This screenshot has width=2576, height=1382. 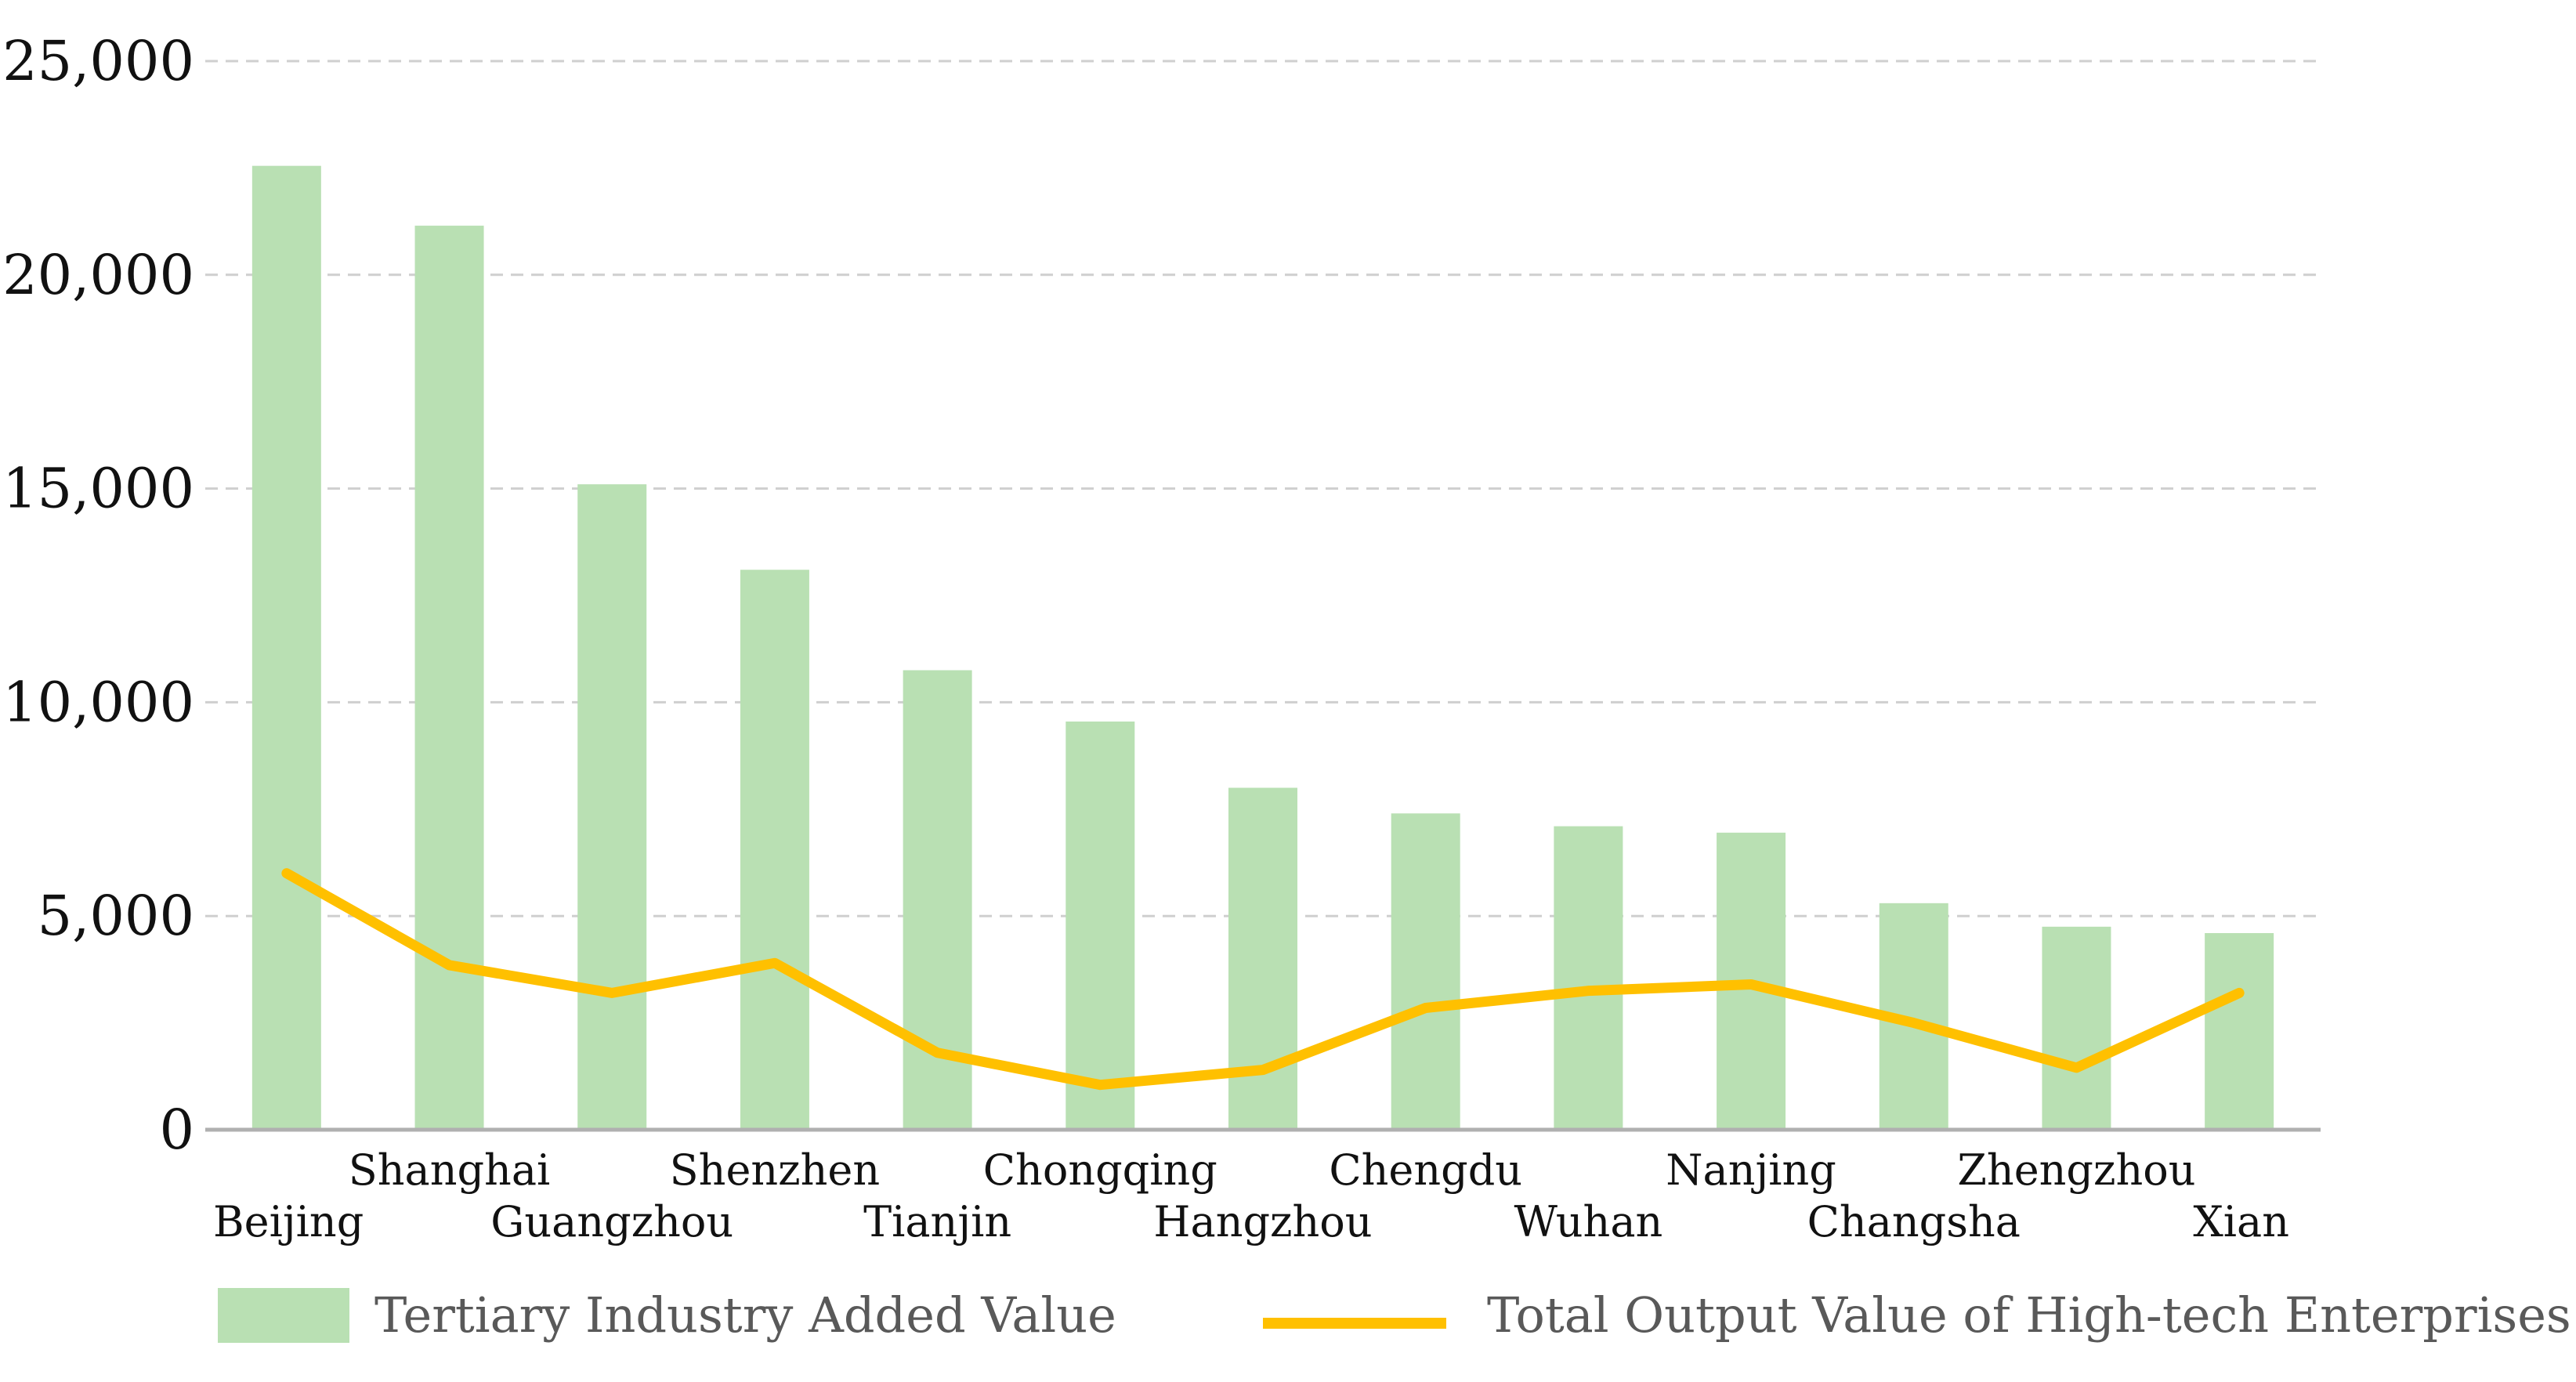 I want to click on line-series, so click(x=1263, y=979).